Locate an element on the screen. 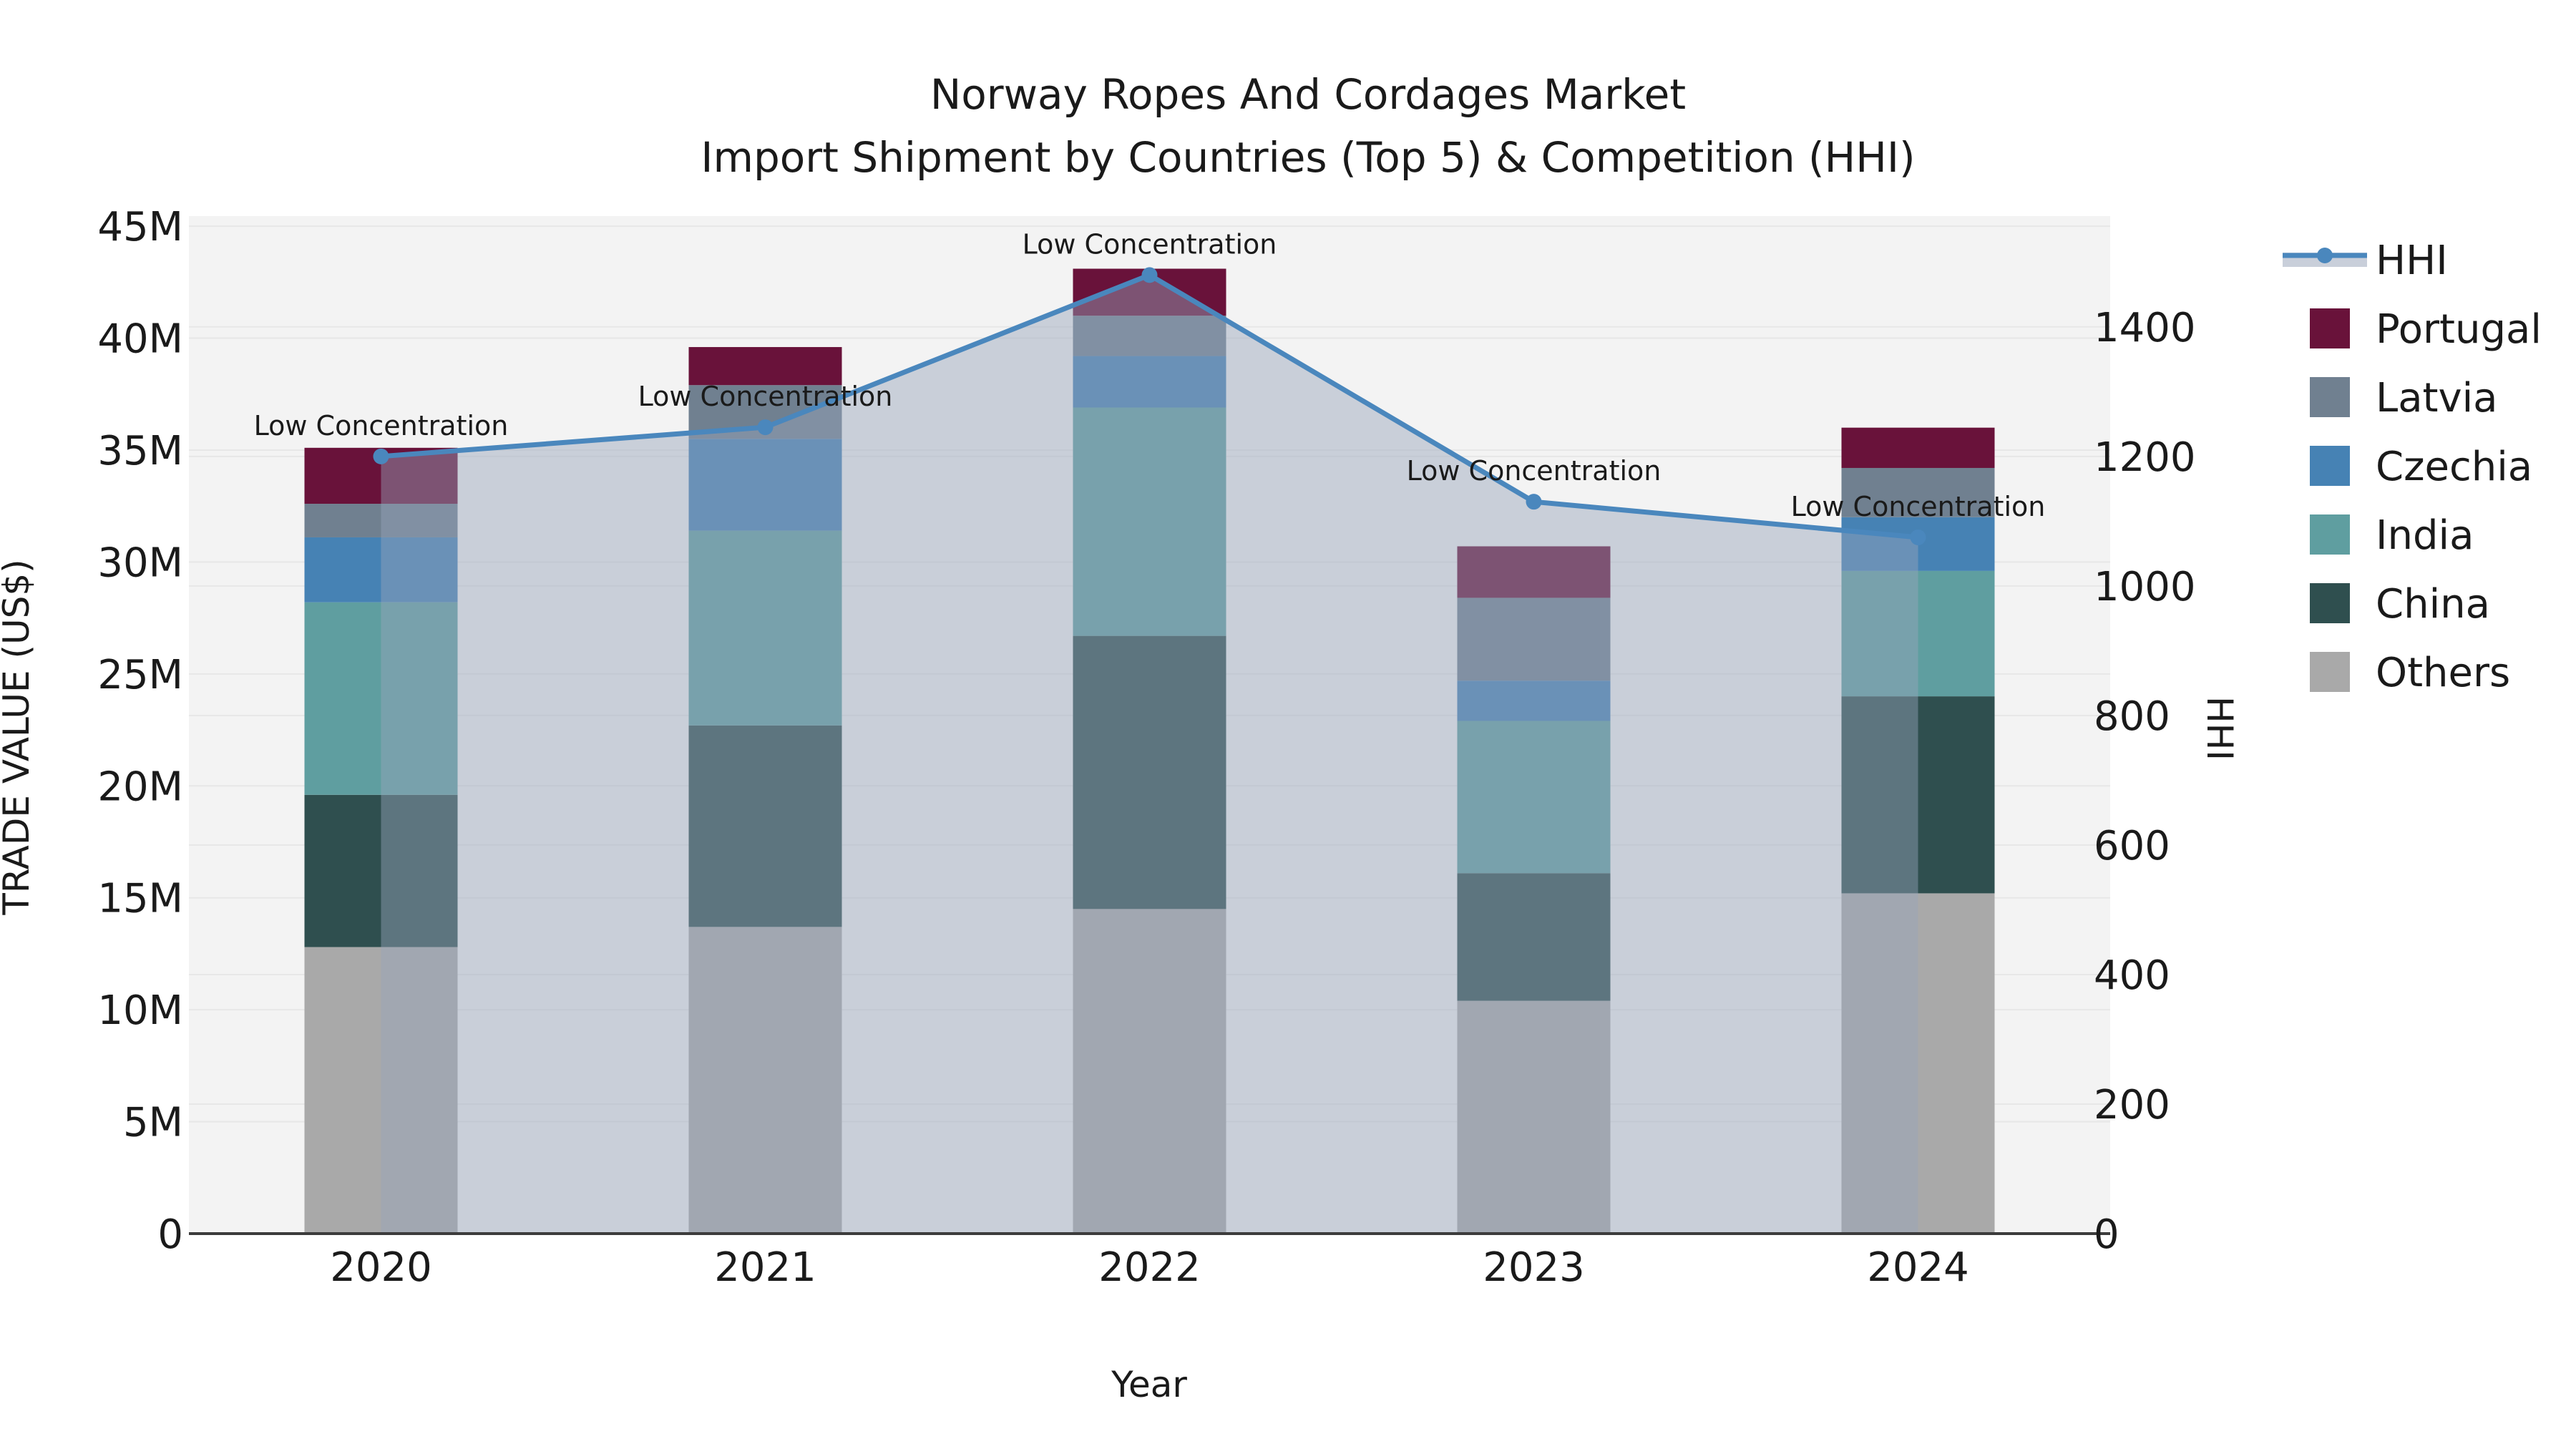 This screenshot has width=2576, height=1449. y-right-tick-1000: 1000 is located at coordinates (2145, 587).